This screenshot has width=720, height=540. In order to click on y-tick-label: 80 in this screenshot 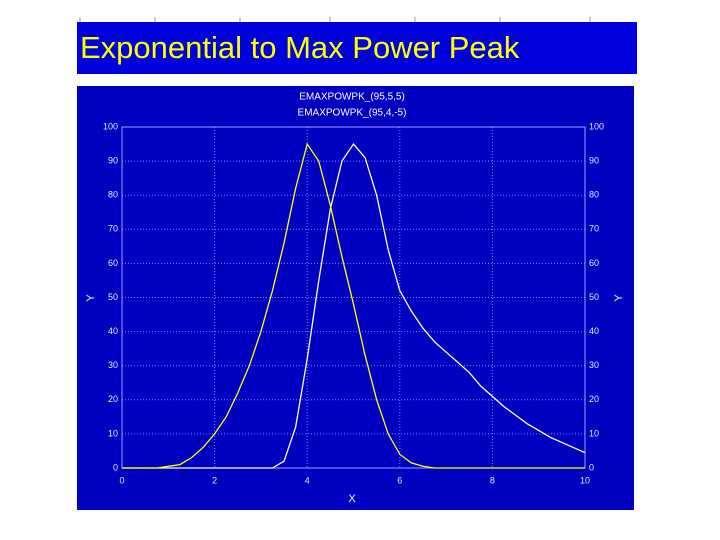, I will do `click(113, 195)`.